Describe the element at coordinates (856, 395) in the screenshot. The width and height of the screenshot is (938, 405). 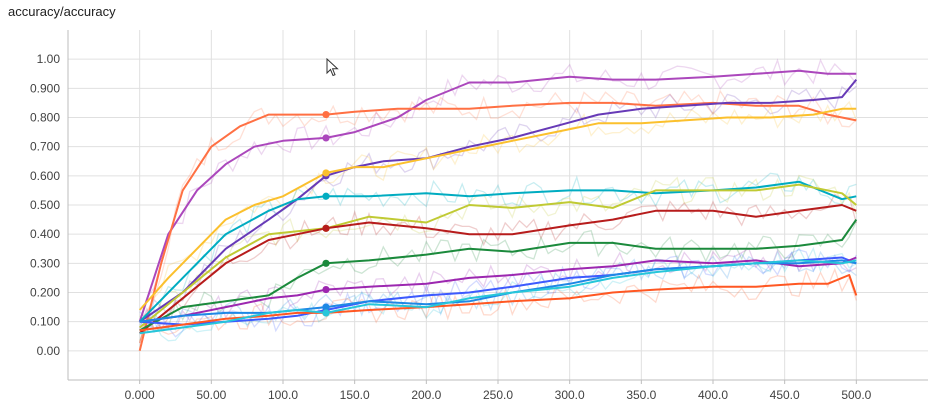
I see `x-tick-label: 500.0` at that location.